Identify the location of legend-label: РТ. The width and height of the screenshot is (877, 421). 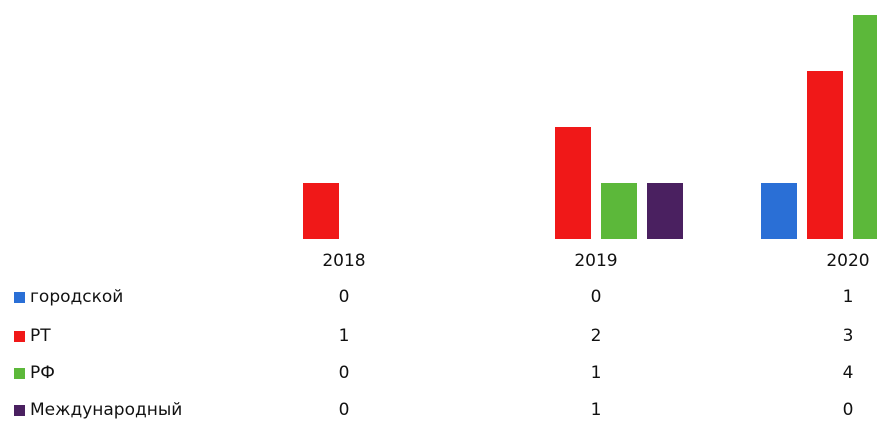
(40, 336).